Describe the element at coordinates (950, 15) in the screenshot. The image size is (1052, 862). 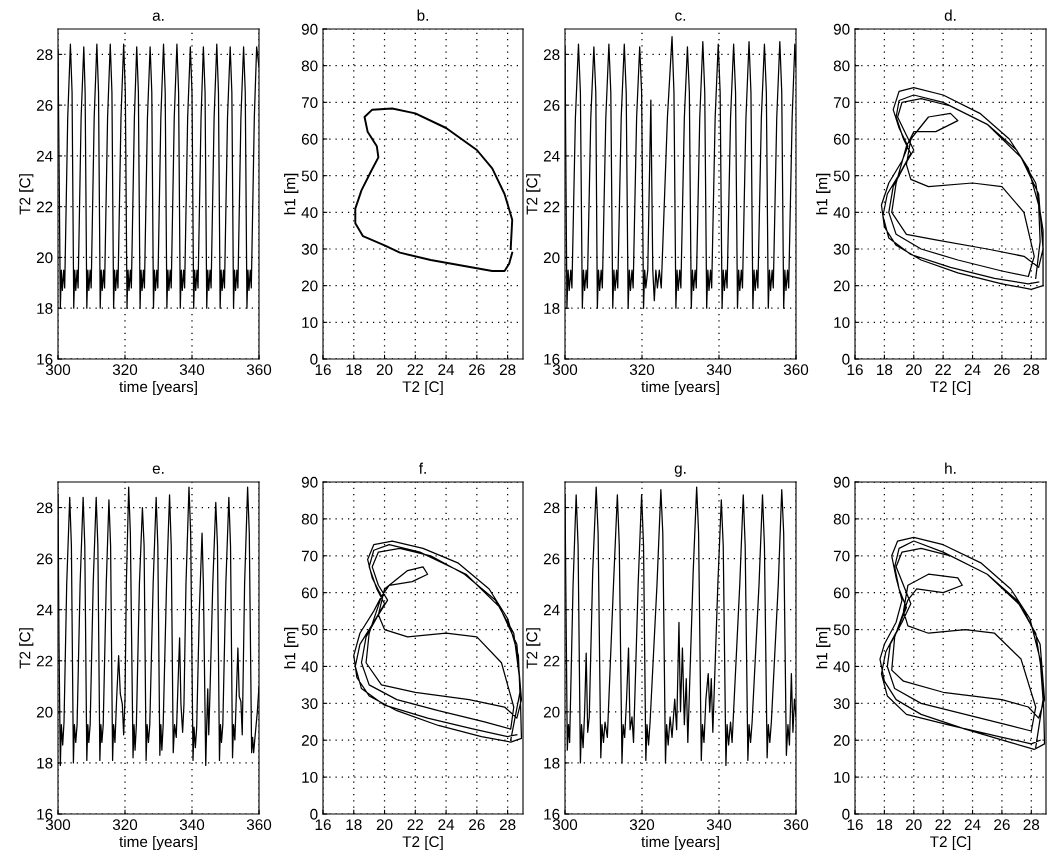
I see `chart-title: d.` at that location.